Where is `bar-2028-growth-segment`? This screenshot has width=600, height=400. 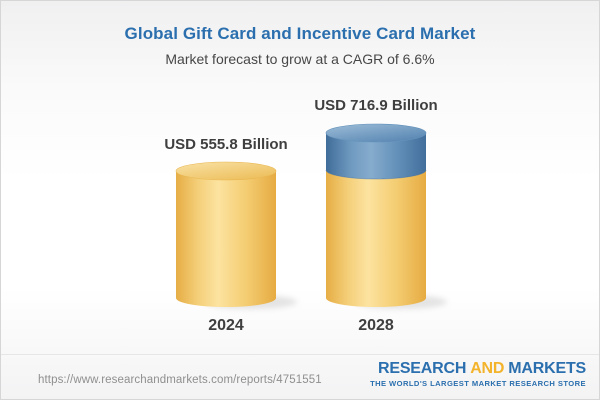
bar-2028-growth-segment is located at coordinates (376, 156).